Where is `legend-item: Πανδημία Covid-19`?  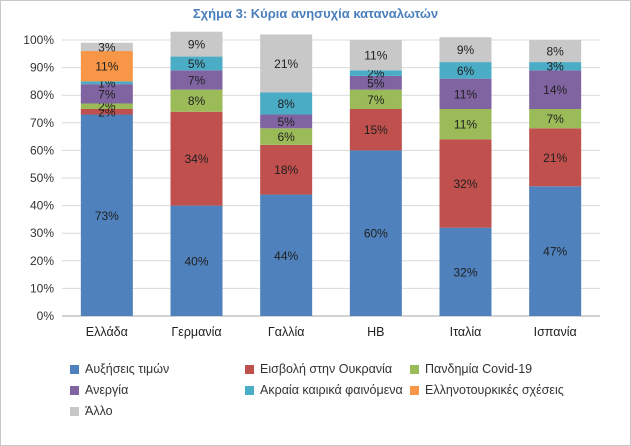
legend-item: Πανδημία Covid-19 is located at coordinates (471, 369).